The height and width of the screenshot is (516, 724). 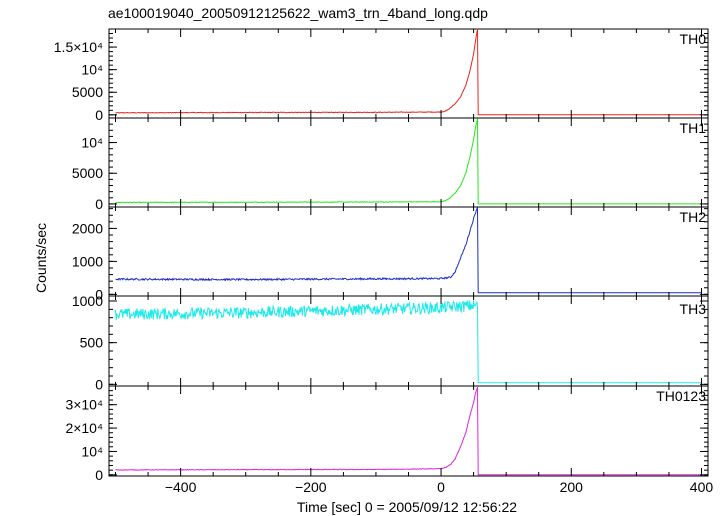 What do you see at coordinates (572, 487) in the screenshot?
I see `x-tick-label: 200` at bounding box center [572, 487].